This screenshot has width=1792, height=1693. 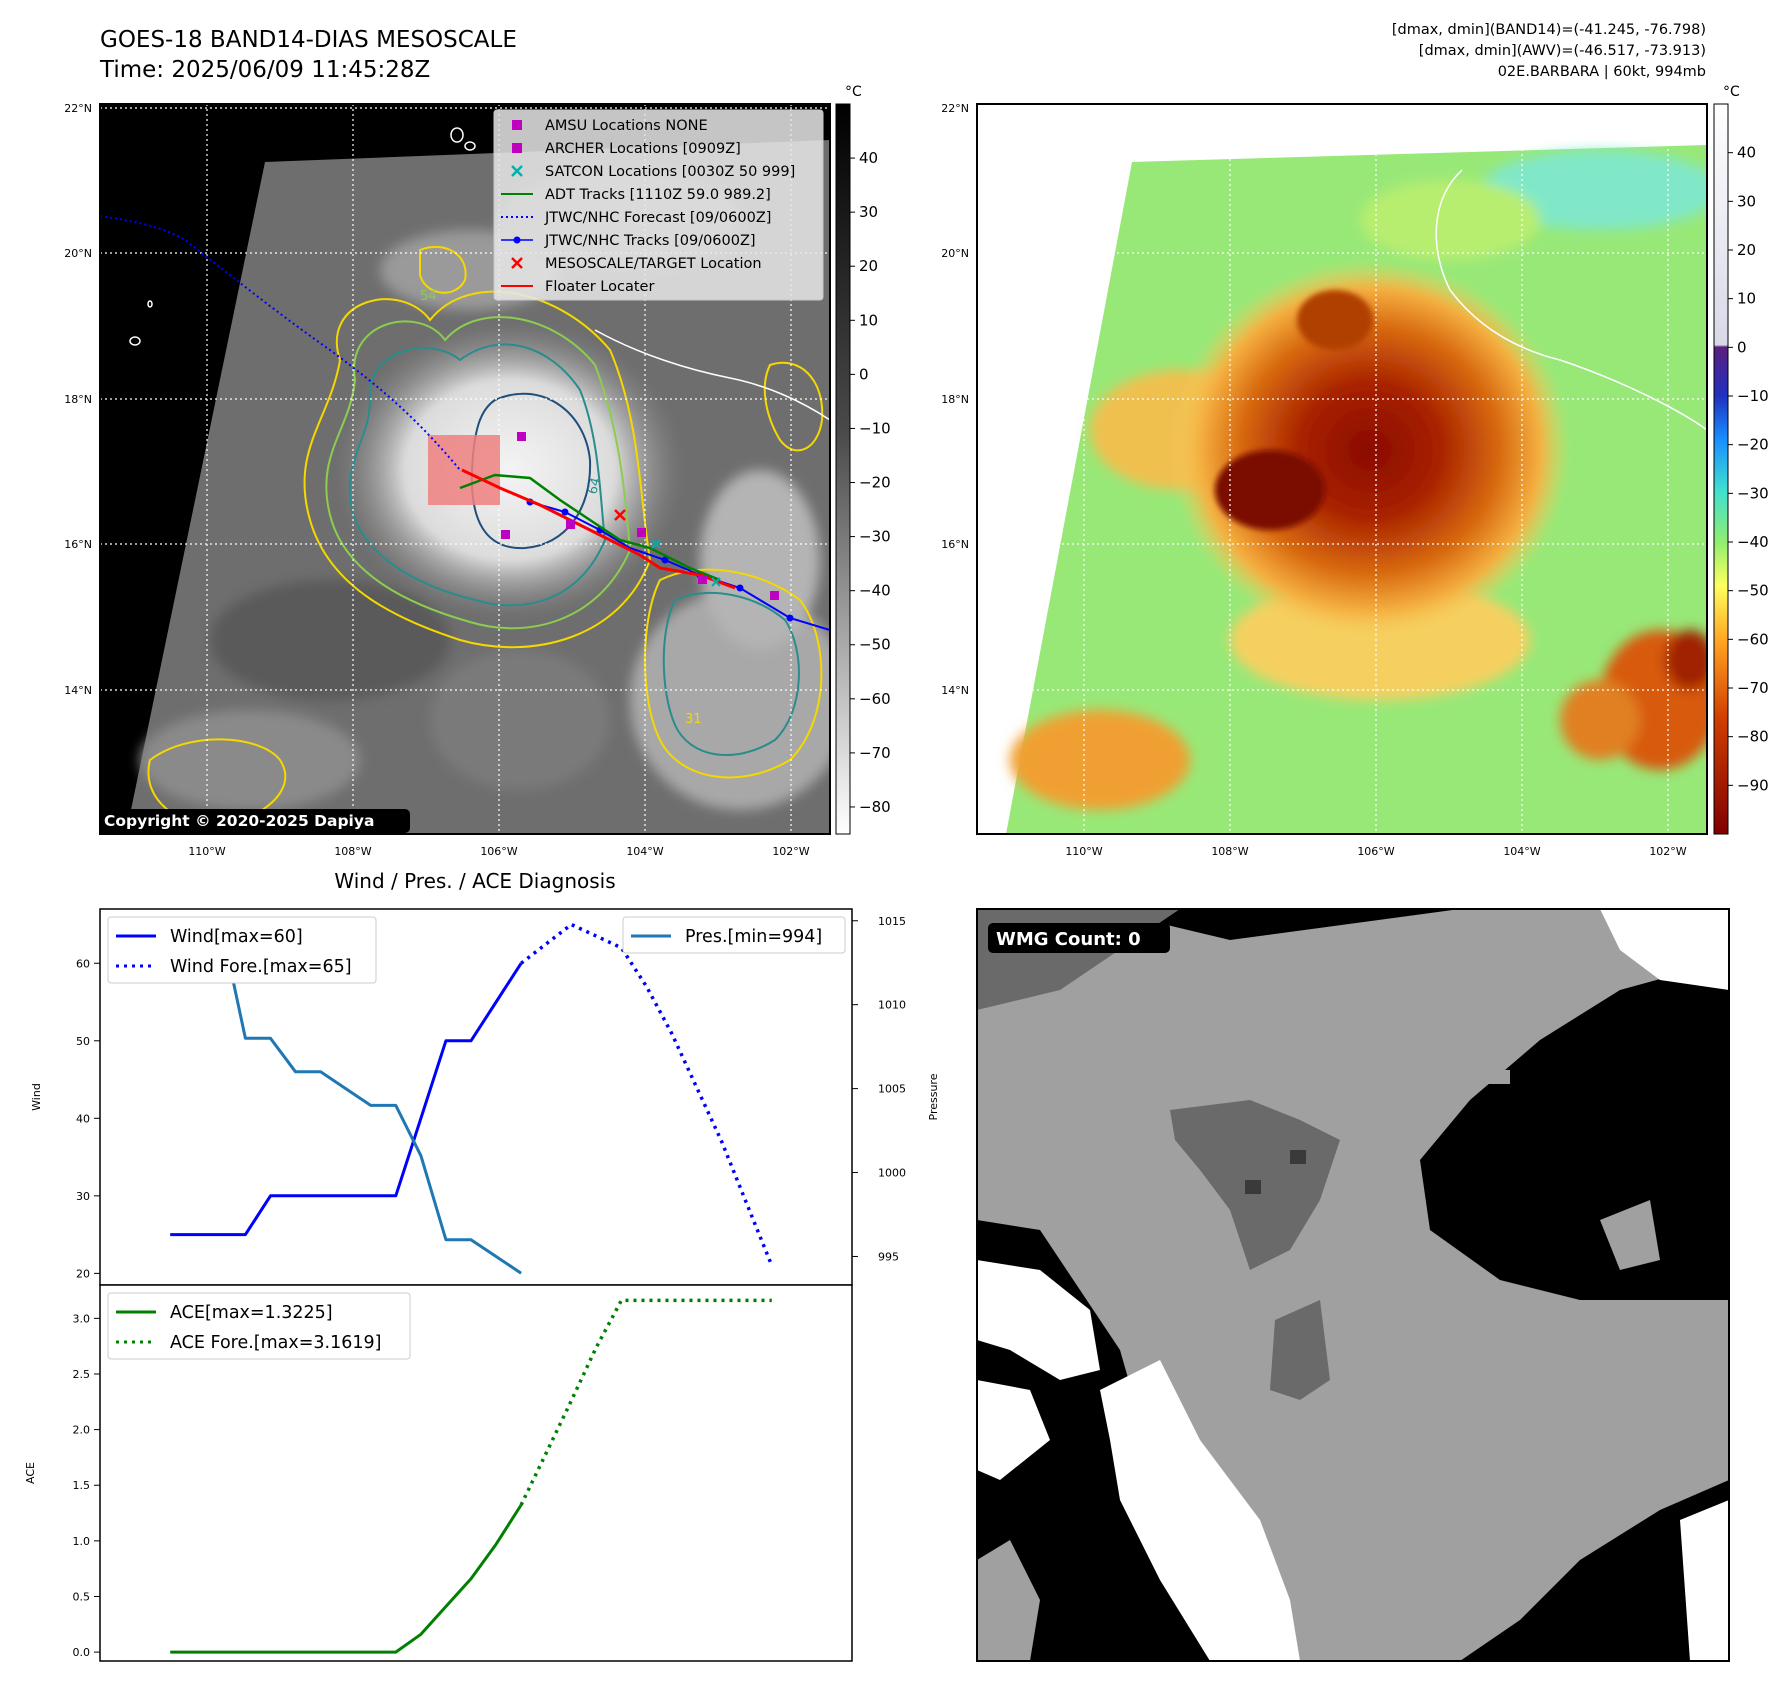 What do you see at coordinates (1753, 591) in the screenshot?
I see `awv-colorbar-tick-label: −50` at bounding box center [1753, 591].